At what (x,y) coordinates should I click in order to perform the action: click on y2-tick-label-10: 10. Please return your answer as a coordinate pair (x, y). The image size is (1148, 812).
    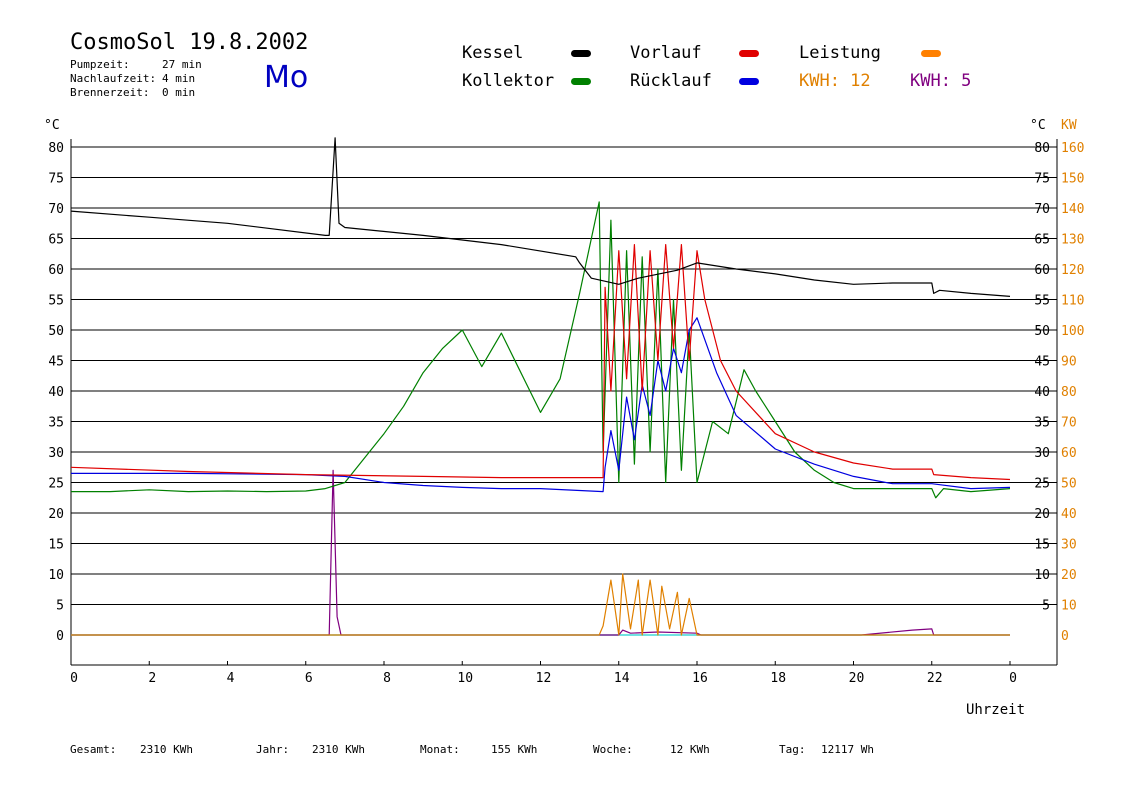
    Looking at the image, I should click on (1069, 606).